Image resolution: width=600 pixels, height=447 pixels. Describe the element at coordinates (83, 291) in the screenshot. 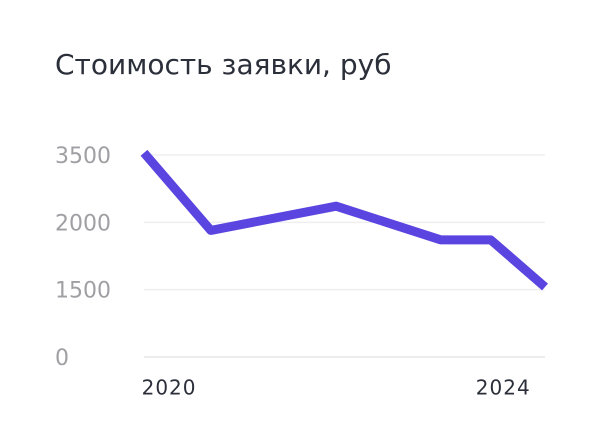

I see `y-tick-label: 1500` at that location.